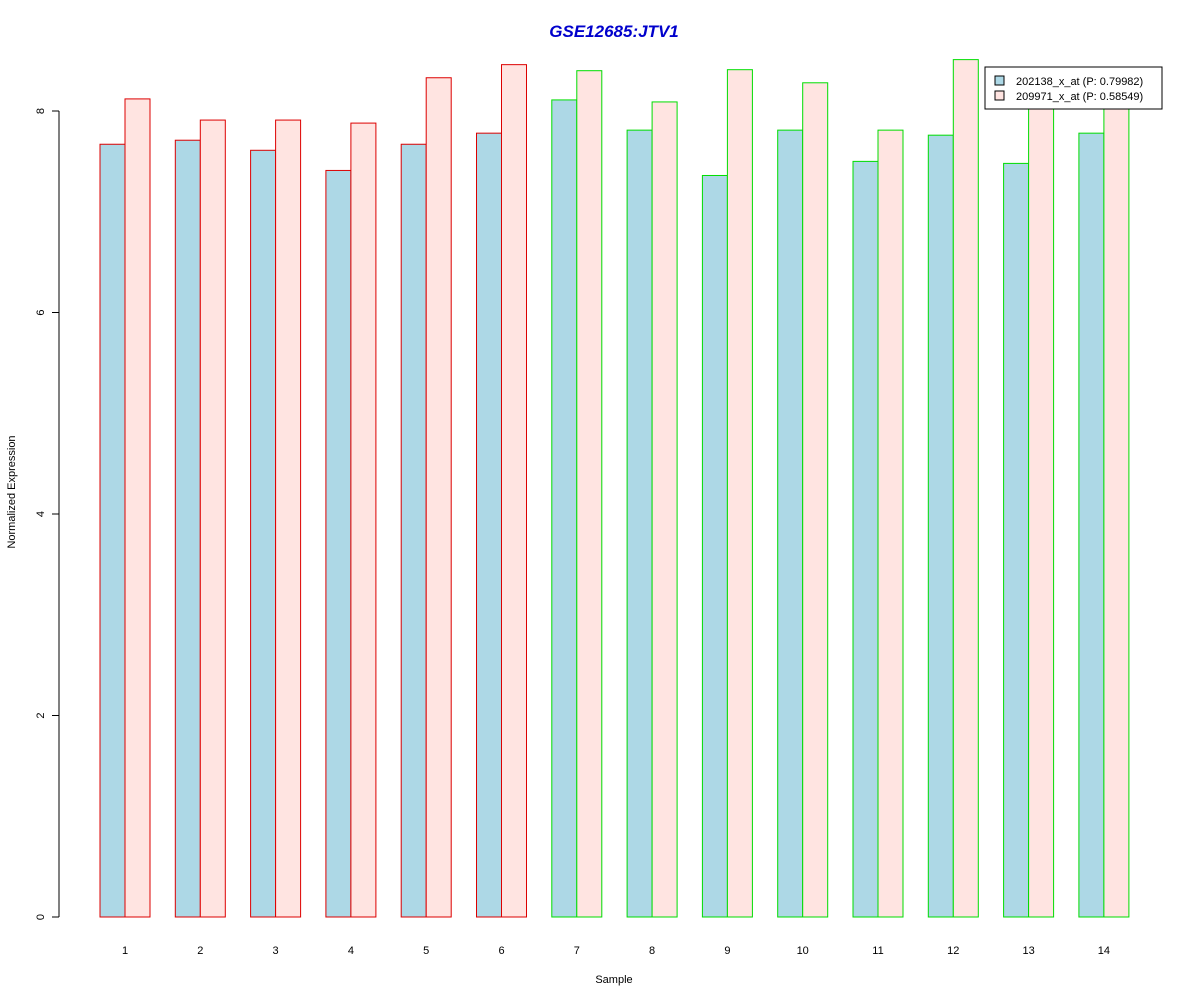 This screenshot has height=1000, width=1200. What do you see at coordinates (727, 951) in the screenshot?
I see `x-tick-label-9: 9` at bounding box center [727, 951].